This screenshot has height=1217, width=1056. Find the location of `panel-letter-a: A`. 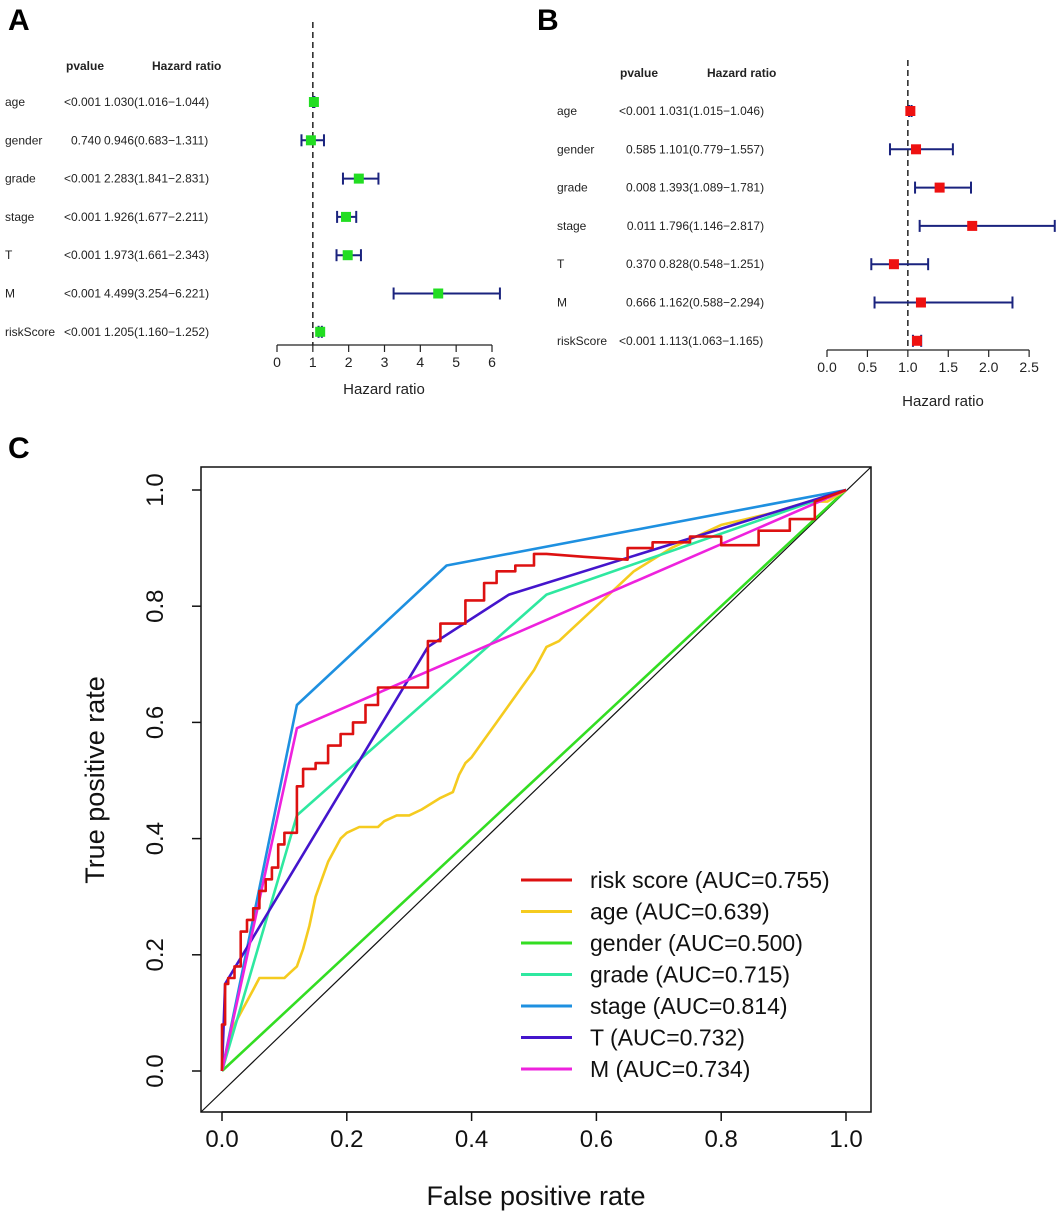

panel-letter-a: A is located at coordinates (19, 20).